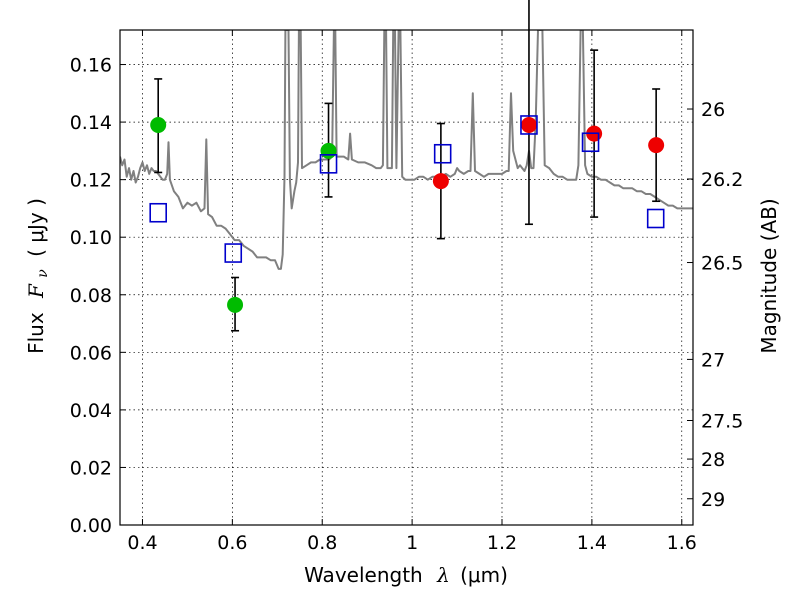 The width and height of the screenshot is (800, 600). I want to click on y-tick-label: 0.02, so click(91, 468).